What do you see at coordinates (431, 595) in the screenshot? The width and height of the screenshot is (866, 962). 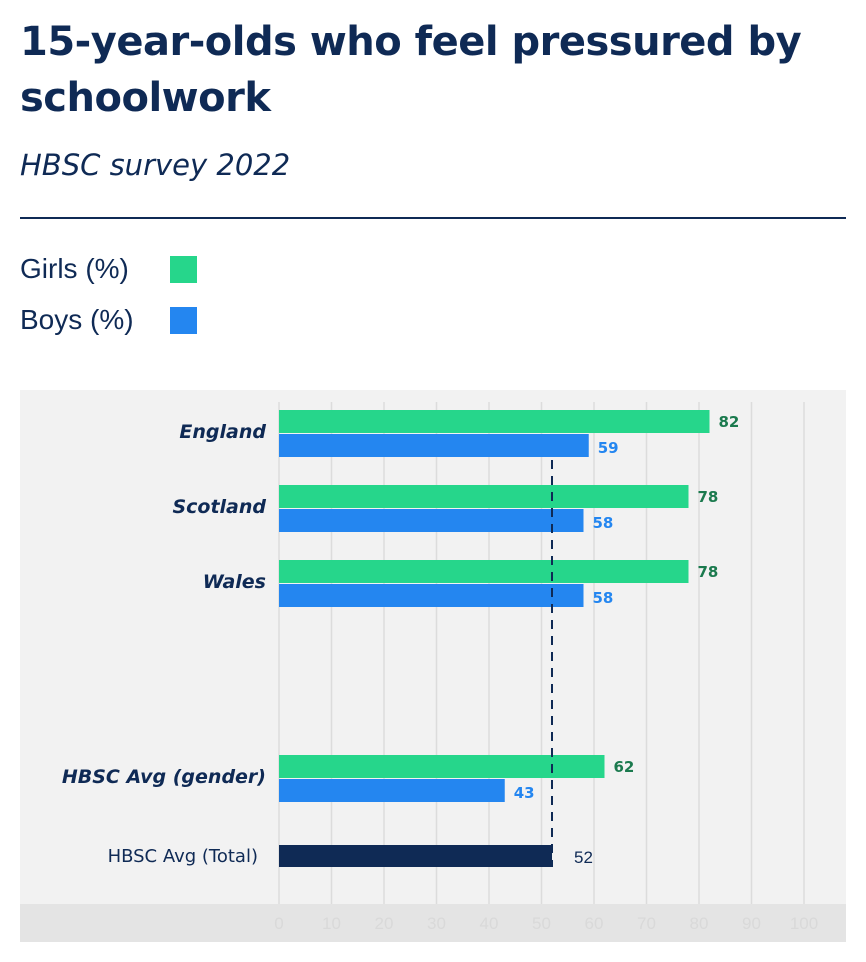 I see `bar-boys-wales` at bounding box center [431, 595].